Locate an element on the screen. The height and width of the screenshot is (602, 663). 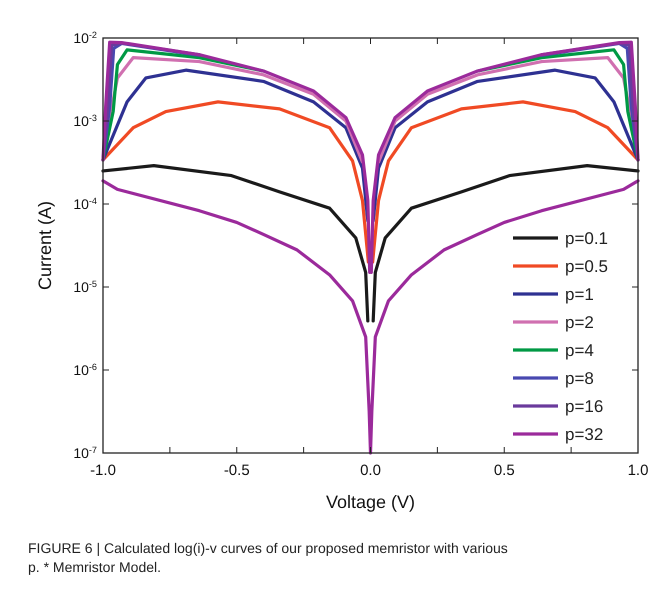
x-tick-label: -0.5 is located at coordinates (237, 470).